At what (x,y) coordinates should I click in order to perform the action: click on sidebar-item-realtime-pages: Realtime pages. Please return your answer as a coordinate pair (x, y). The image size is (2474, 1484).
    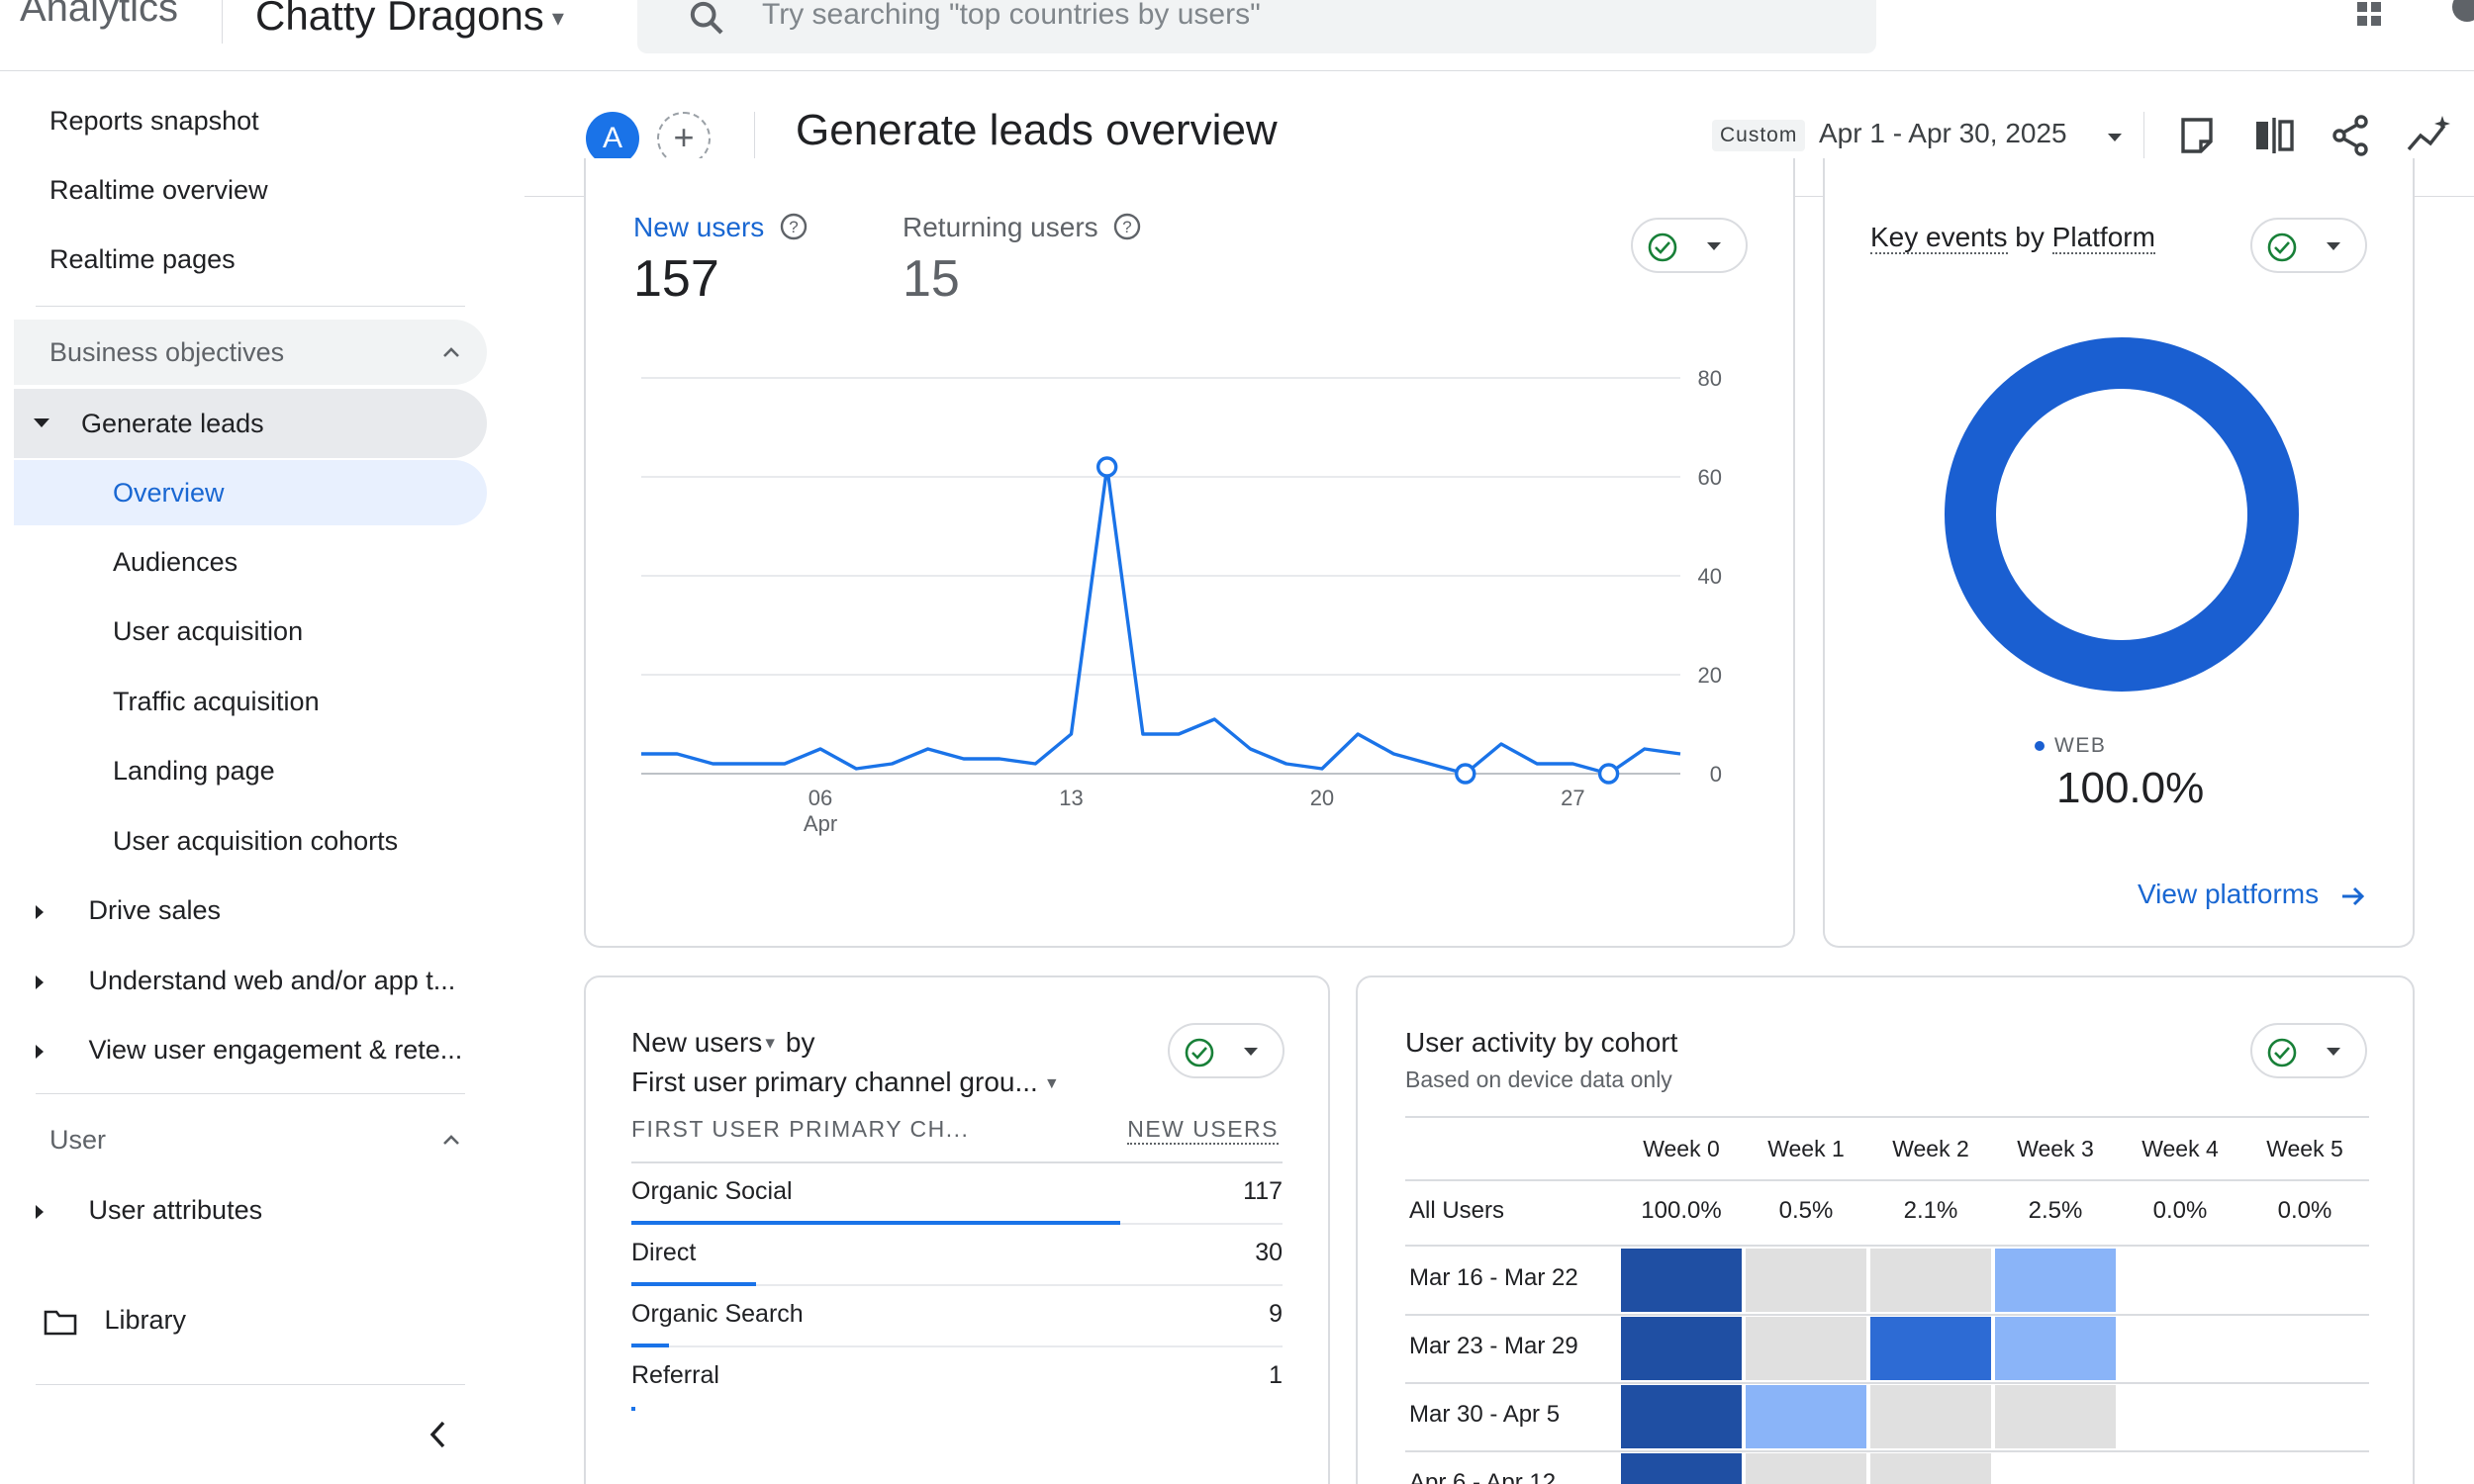
    Looking at the image, I should click on (142, 259).